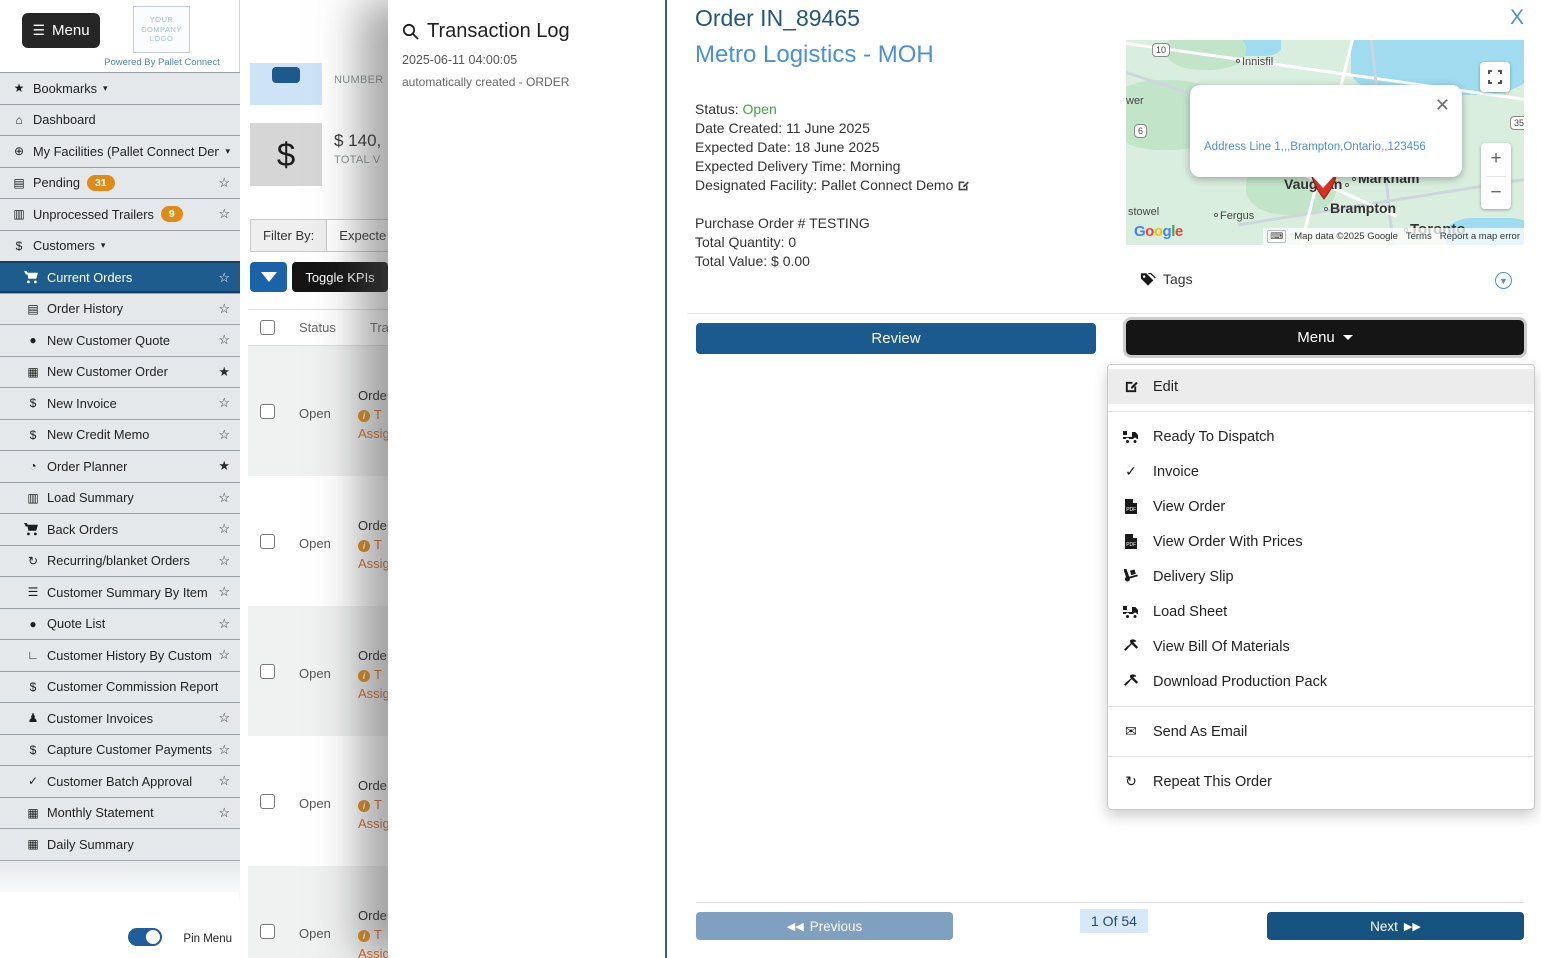 Image resolution: width=1541 pixels, height=958 pixels. Describe the element at coordinates (120, 182) in the screenshot. I see `sidebar-item-pending: ▤ Pending 31 ☆` at that location.